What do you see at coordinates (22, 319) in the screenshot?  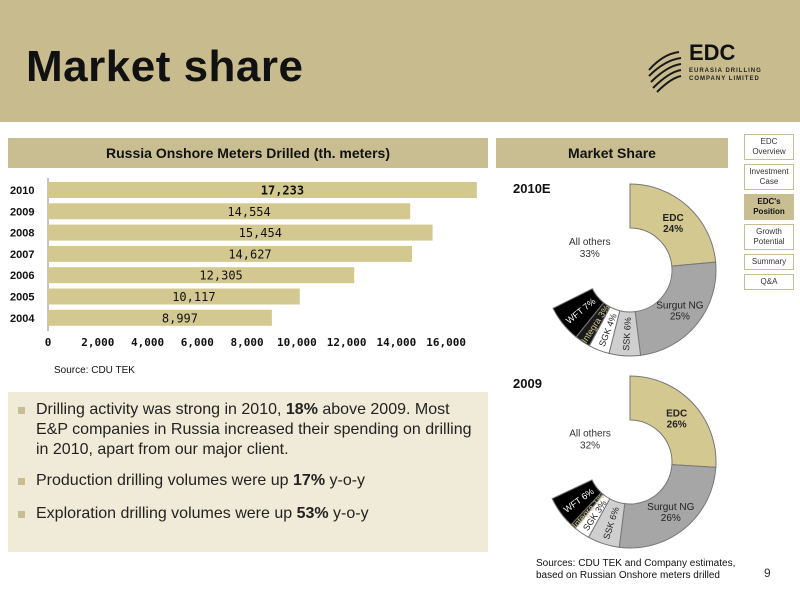 I see `bar-category-label: 2004` at bounding box center [22, 319].